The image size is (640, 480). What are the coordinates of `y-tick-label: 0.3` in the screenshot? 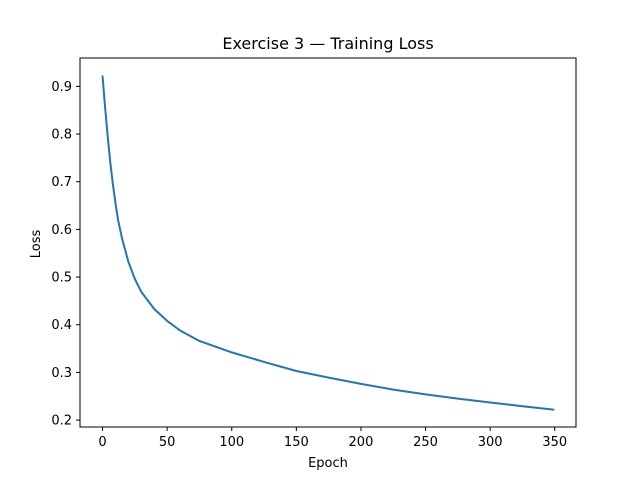 It's located at (61, 373).